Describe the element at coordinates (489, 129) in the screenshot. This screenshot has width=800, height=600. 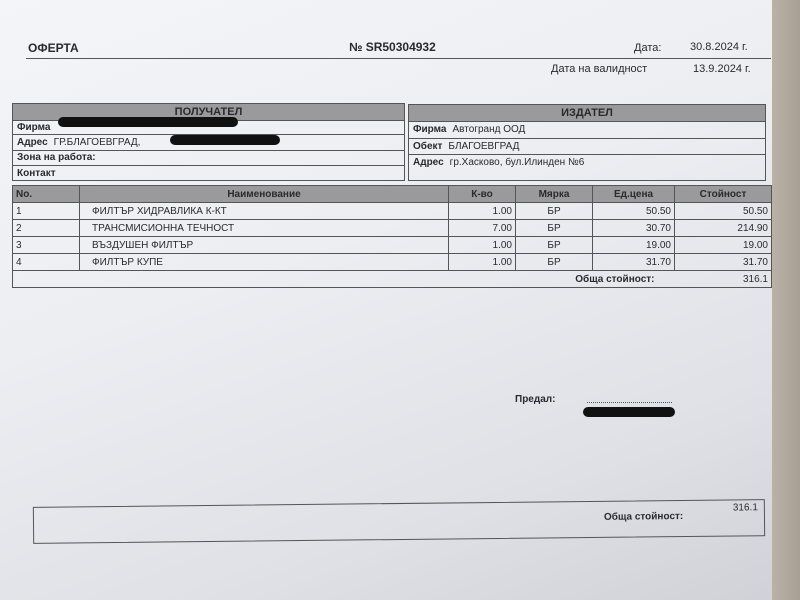
I see `firm-value: Автогранд ООД` at that location.